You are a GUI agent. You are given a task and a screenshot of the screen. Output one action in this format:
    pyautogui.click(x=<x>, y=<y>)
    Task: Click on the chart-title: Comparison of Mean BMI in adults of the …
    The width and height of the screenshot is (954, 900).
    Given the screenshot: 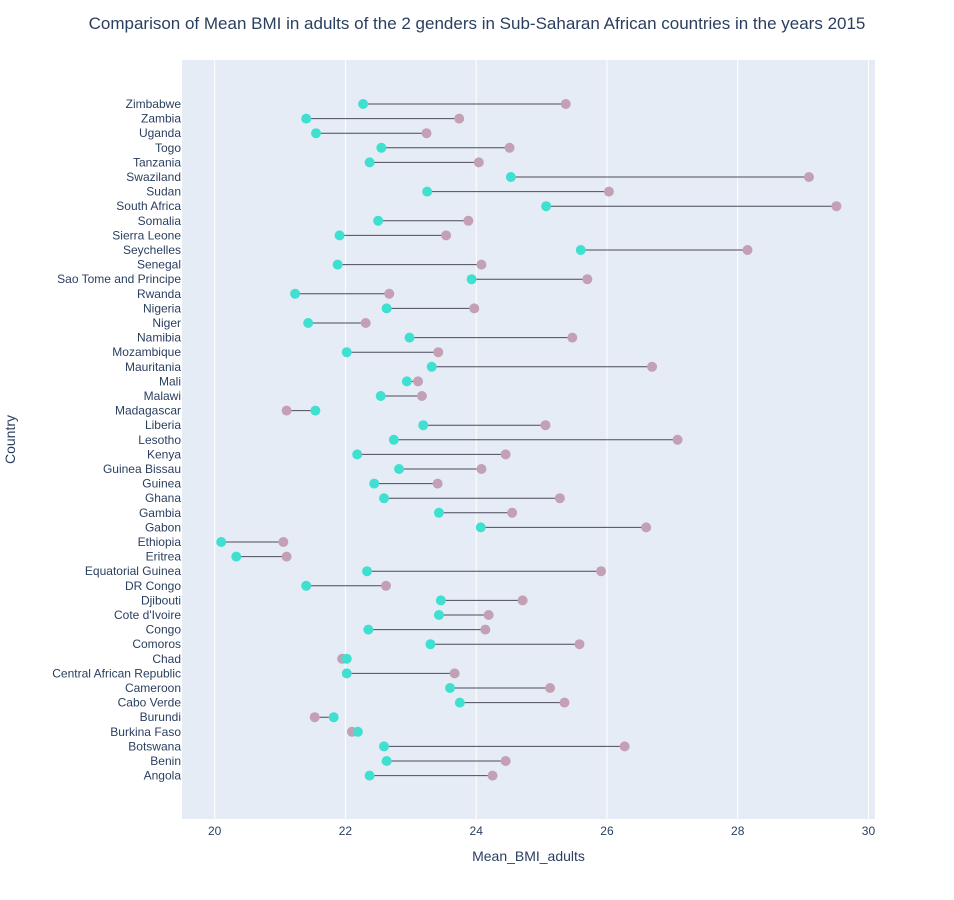 What is the action you would take?
    pyautogui.click(x=477, y=23)
    